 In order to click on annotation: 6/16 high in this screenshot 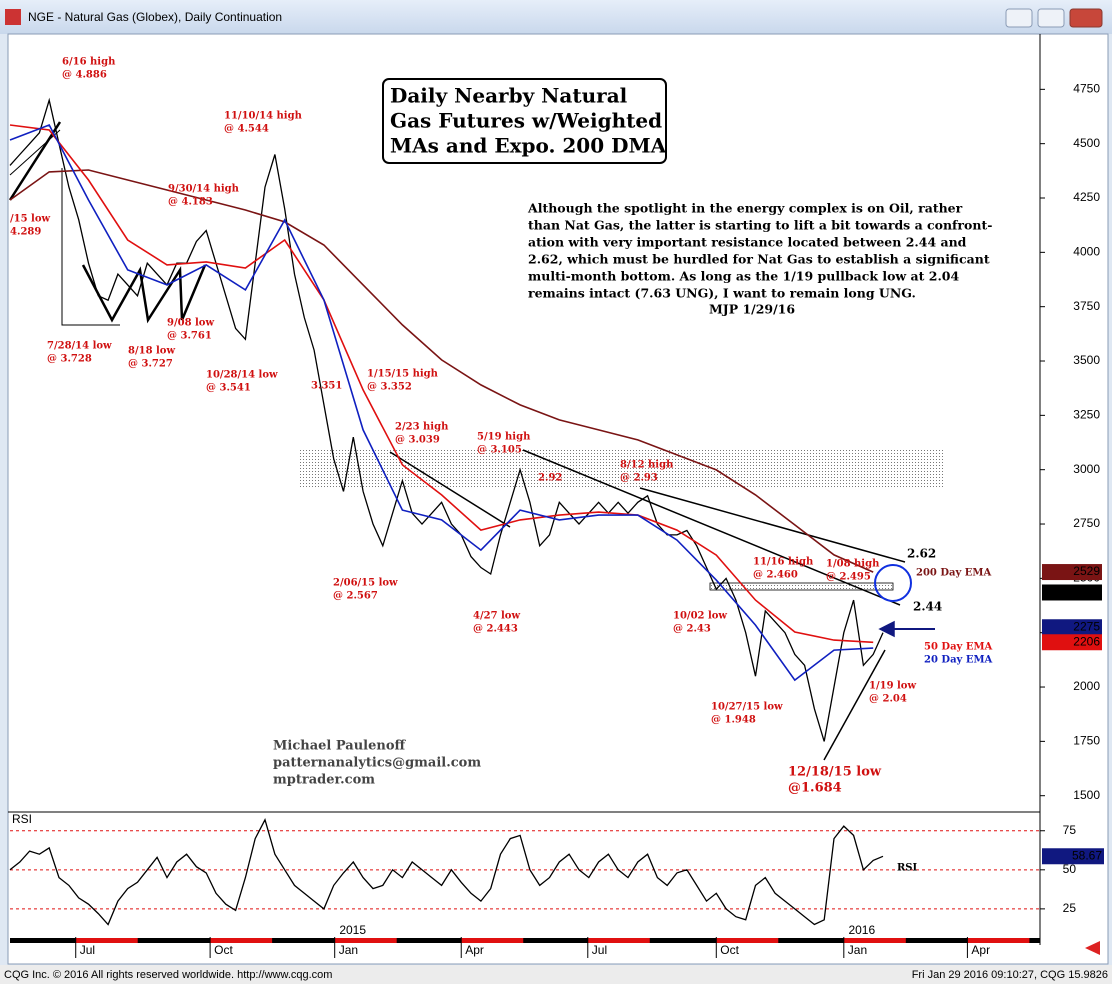, I will do `click(89, 62)`.